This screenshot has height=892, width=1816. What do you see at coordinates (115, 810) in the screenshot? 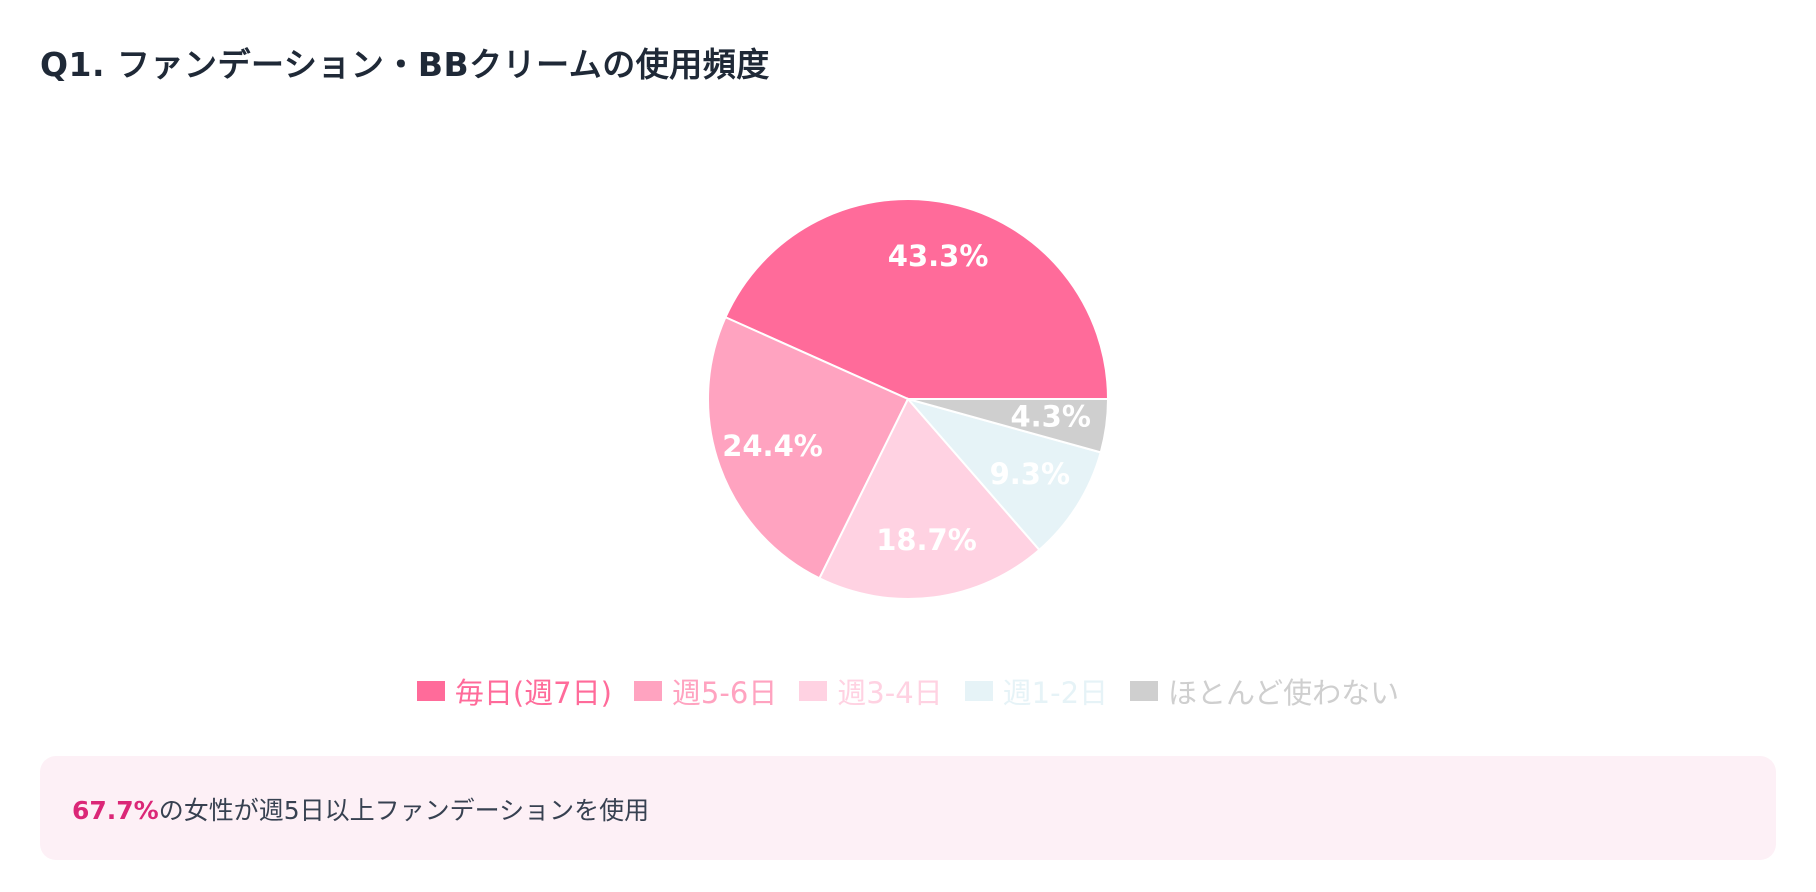
I see `insight-value: 67.7%` at bounding box center [115, 810].